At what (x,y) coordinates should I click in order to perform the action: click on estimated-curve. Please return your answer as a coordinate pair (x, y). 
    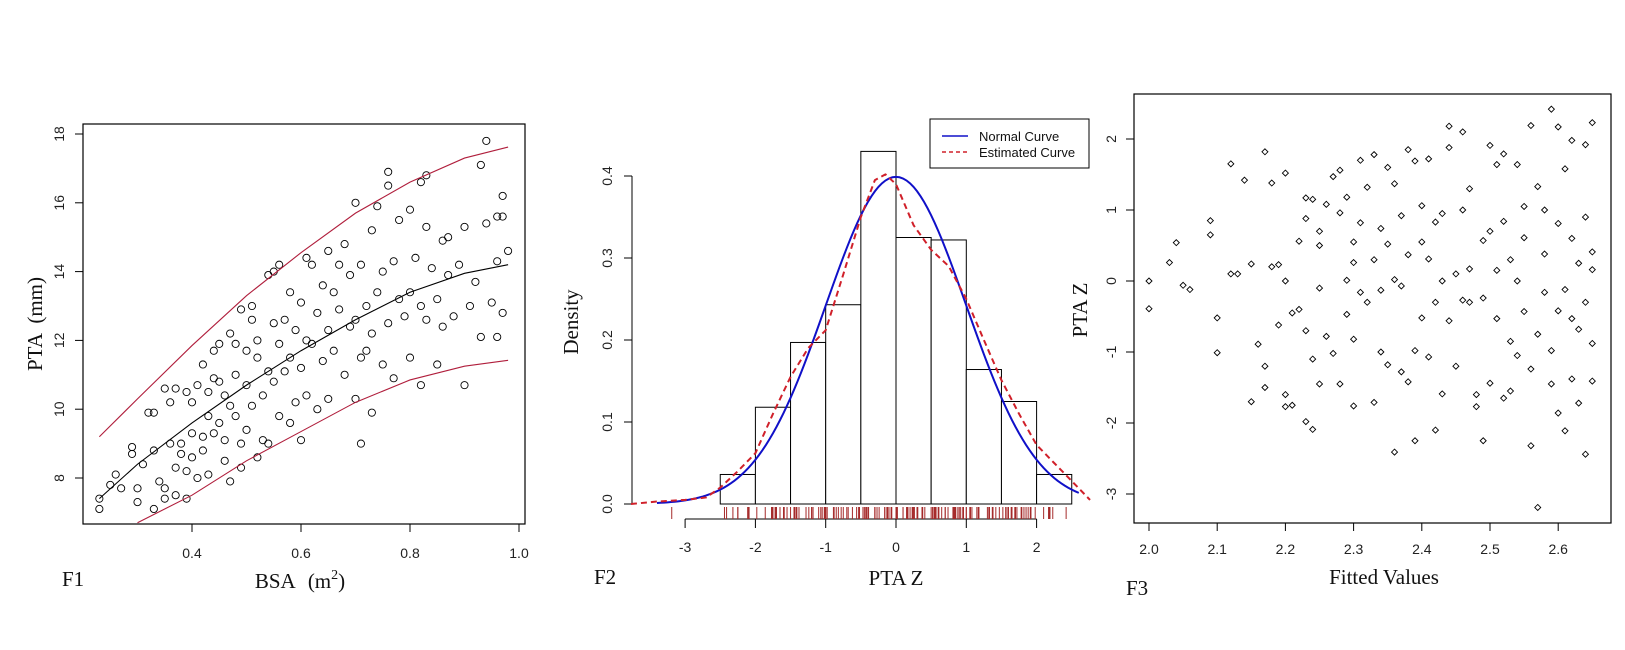
    Looking at the image, I should click on (860, 339).